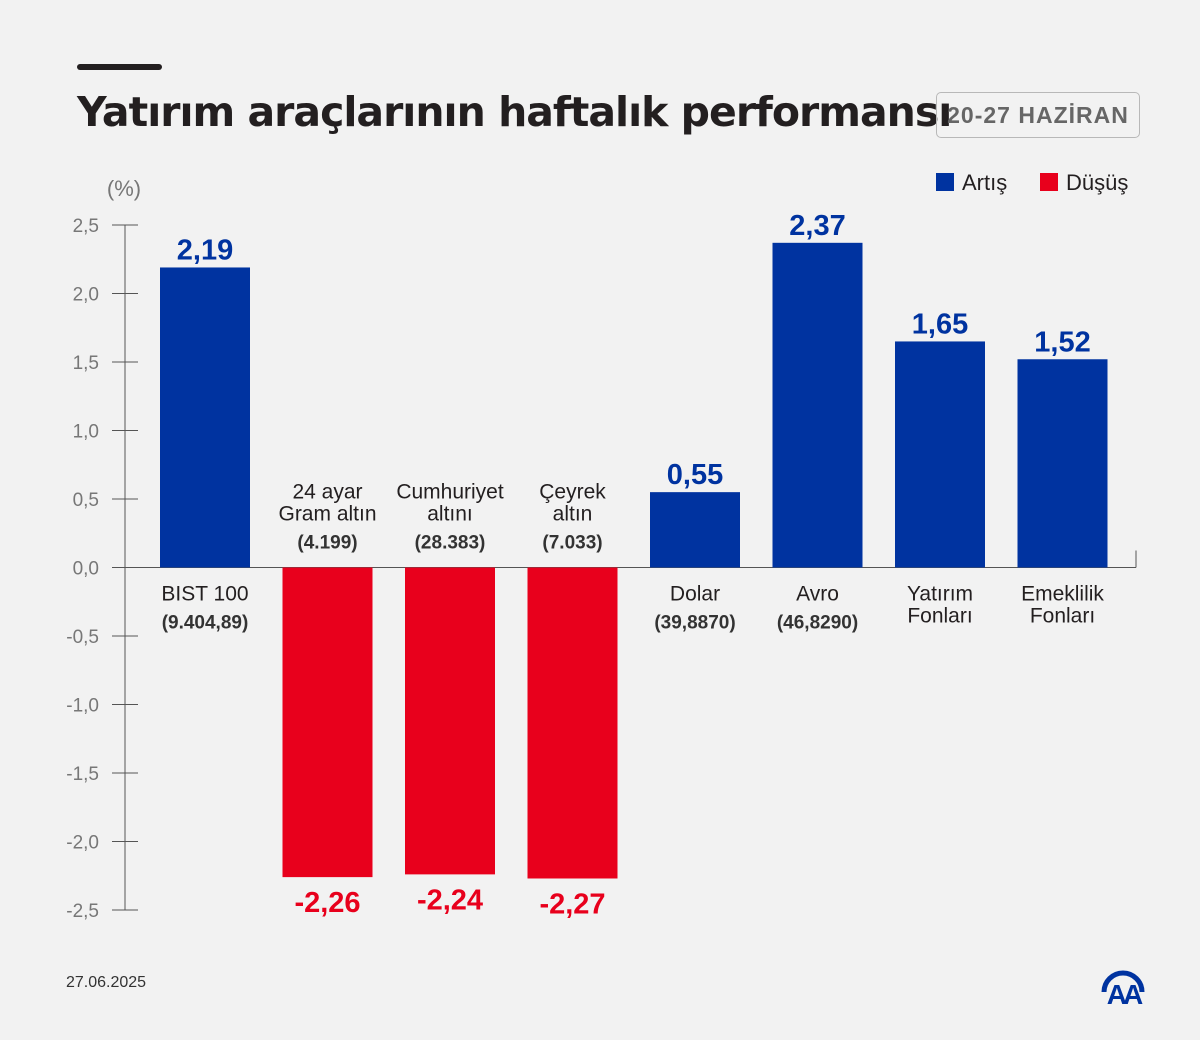 The height and width of the screenshot is (1040, 1200). Describe the element at coordinates (940, 594) in the screenshot. I see `category-label: Yatırım` at that location.